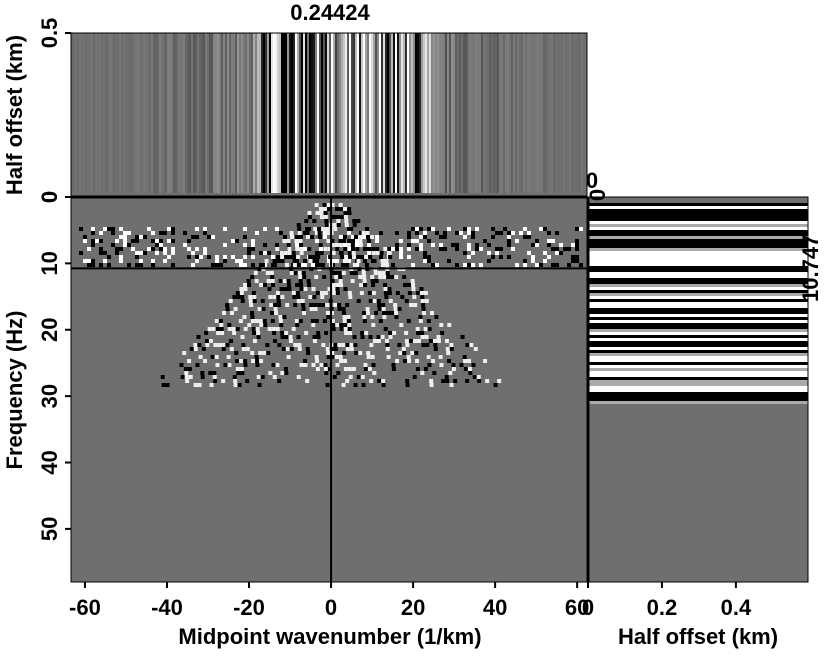 This screenshot has height=660, width=832. I want to click on y-tick-label: 40, so click(49, 462).